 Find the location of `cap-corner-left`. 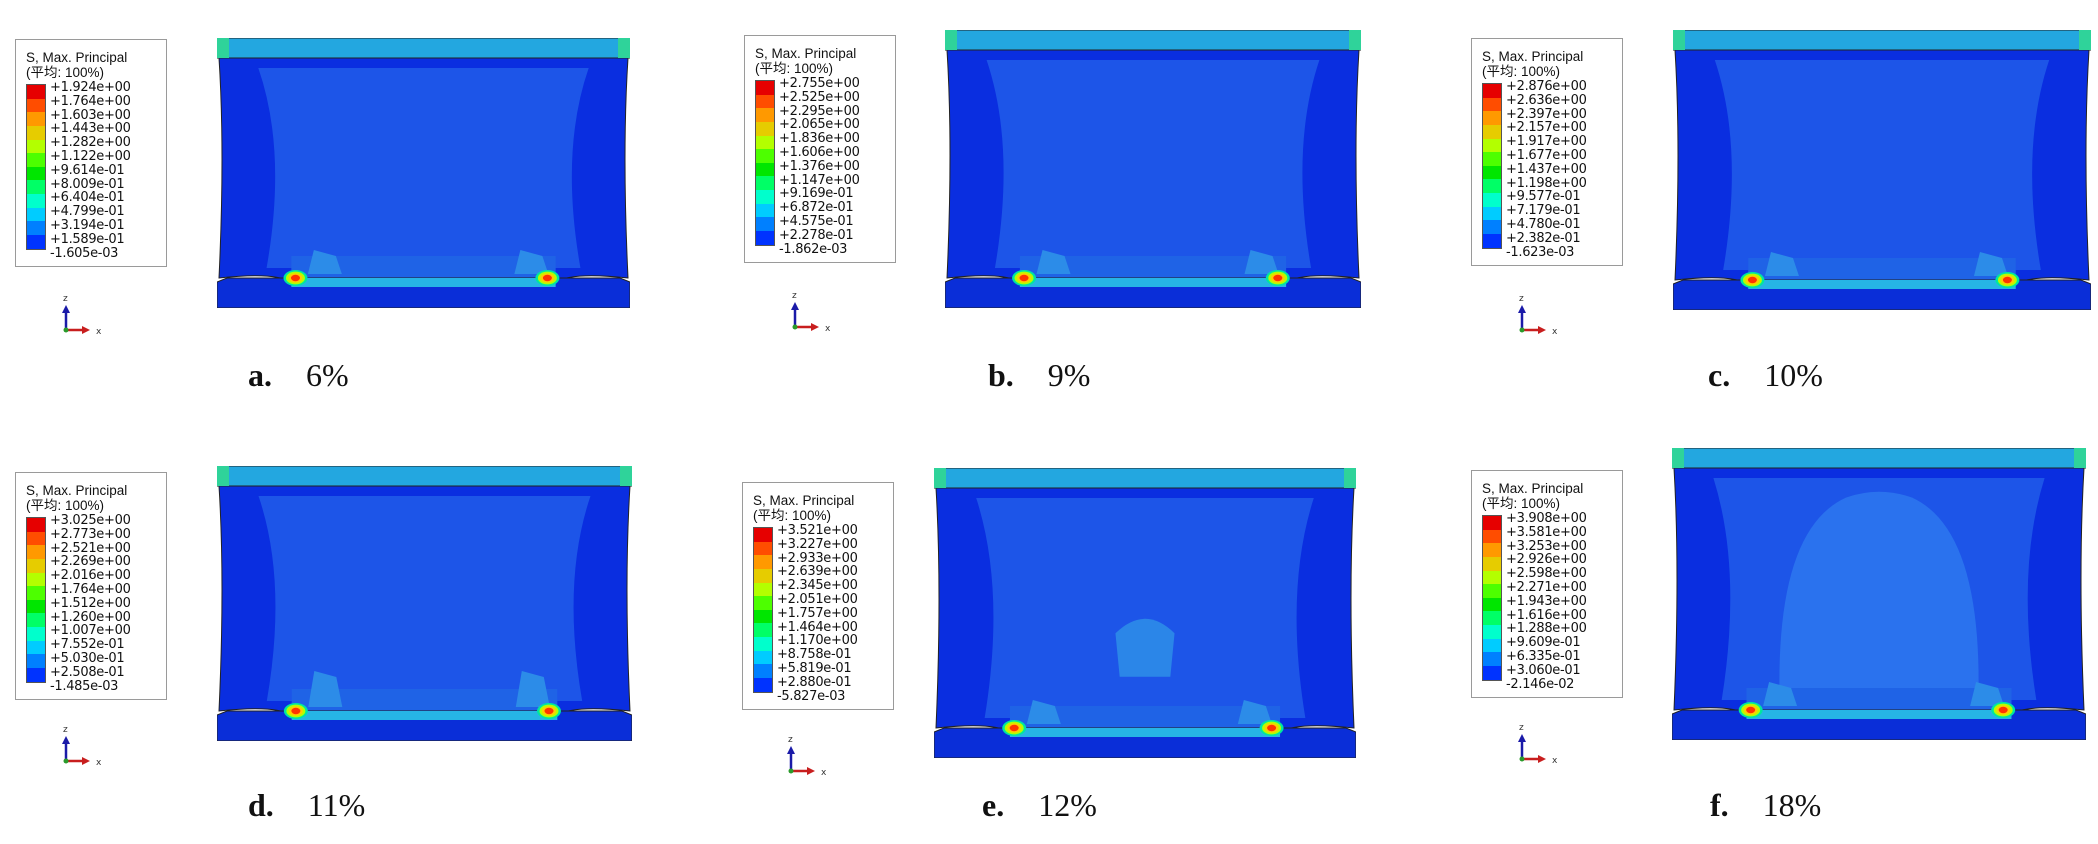

cap-corner-left is located at coordinates (1678, 458).